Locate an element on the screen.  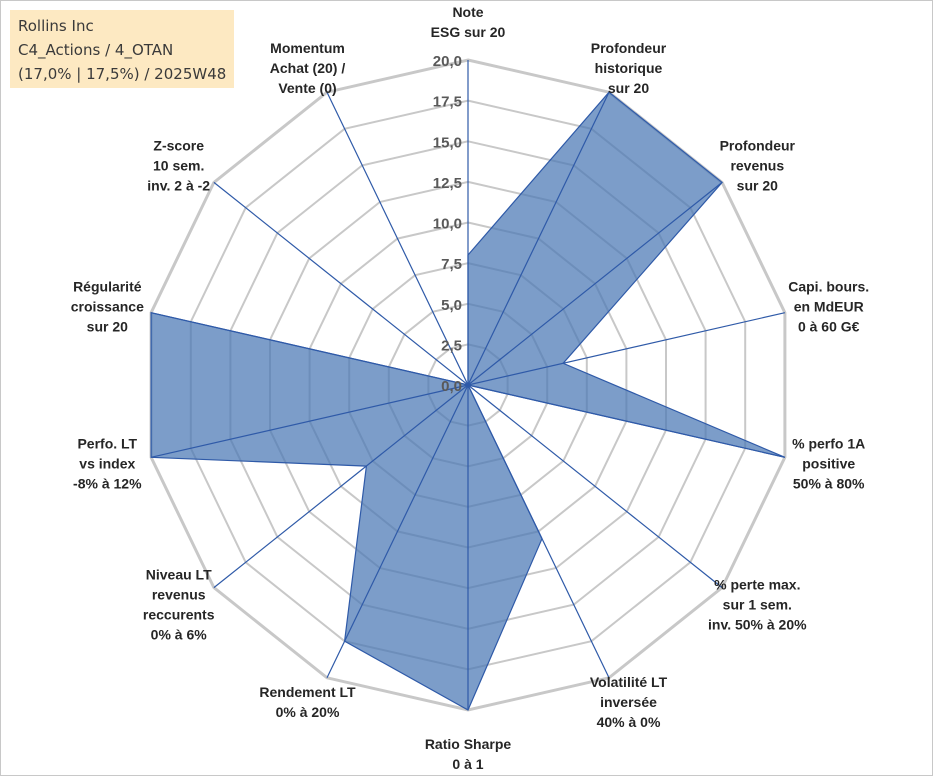
axis-label-line: Vente (0) is located at coordinates (307, 88).